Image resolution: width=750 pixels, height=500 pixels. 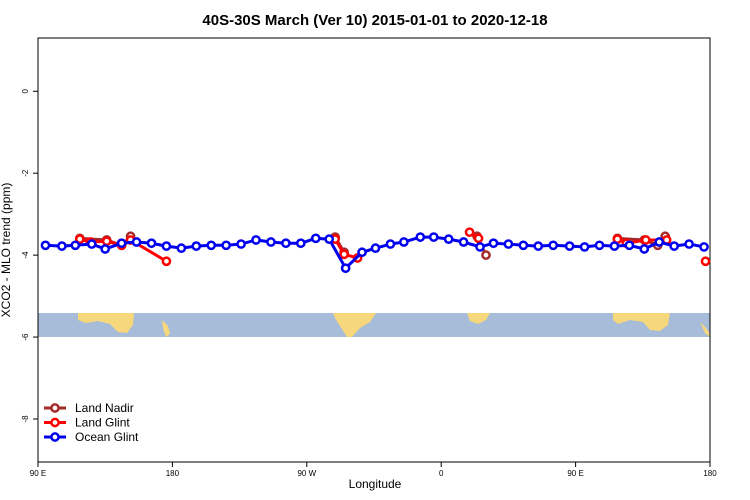 What do you see at coordinates (107, 437) in the screenshot?
I see `legend-label: Ocean Glint` at bounding box center [107, 437].